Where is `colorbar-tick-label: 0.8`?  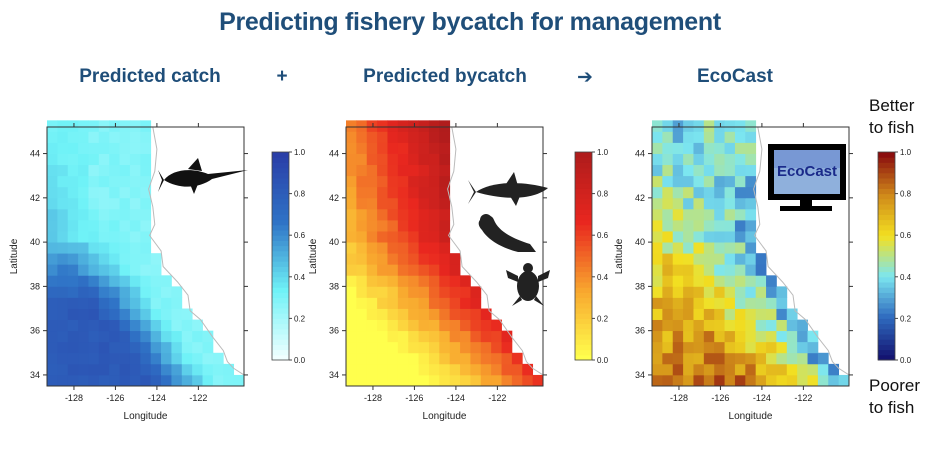
colorbar-tick-label: 0.8 is located at coordinates (603, 194).